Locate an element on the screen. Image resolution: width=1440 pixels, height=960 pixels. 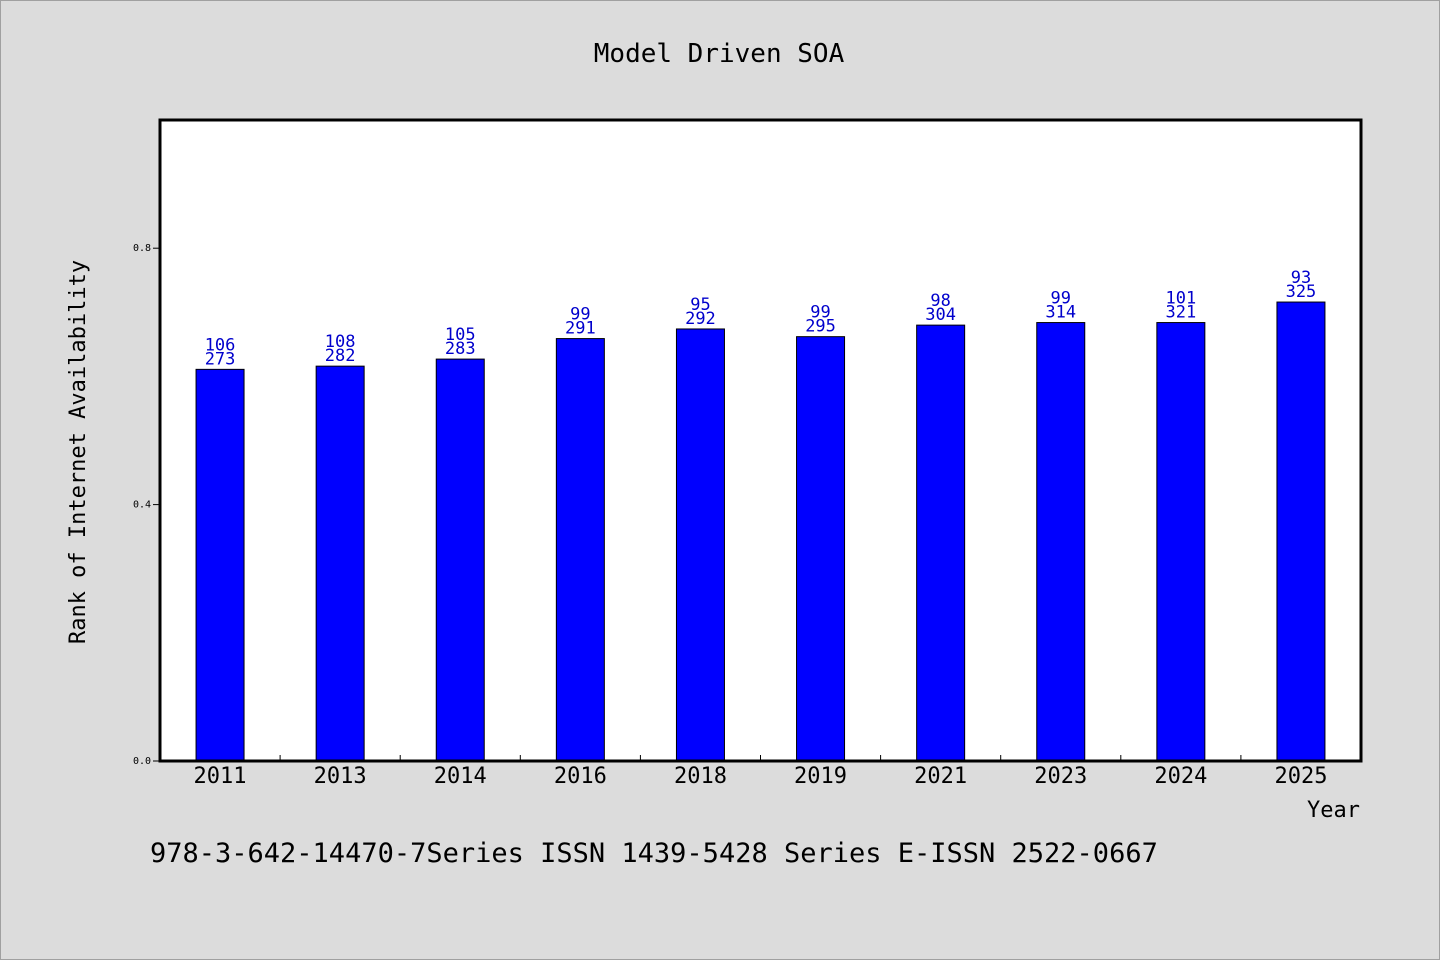
bar-2023 is located at coordinates (1061, 542).